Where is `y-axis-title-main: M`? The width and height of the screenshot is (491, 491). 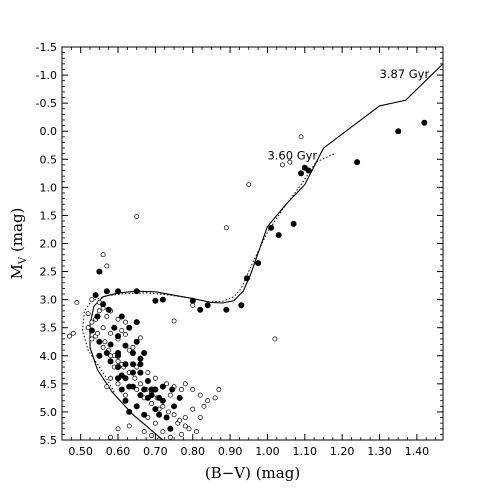 y-axis-title-main: M is located at coordinates (17, 271).